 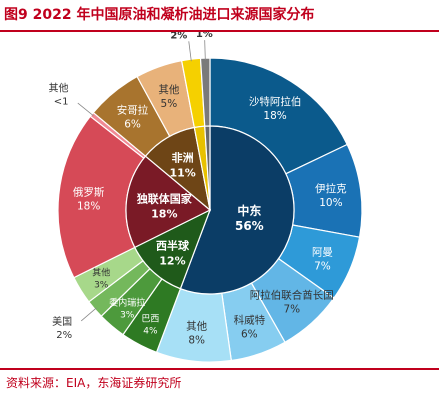 I want to click on outer-label-name-5: 其他, so click(x=196, y=325).